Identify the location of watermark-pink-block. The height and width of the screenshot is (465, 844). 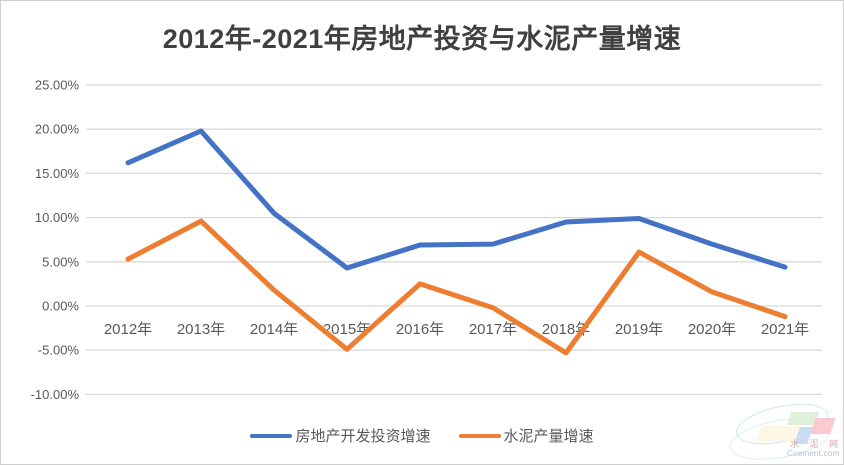
(823, 426).